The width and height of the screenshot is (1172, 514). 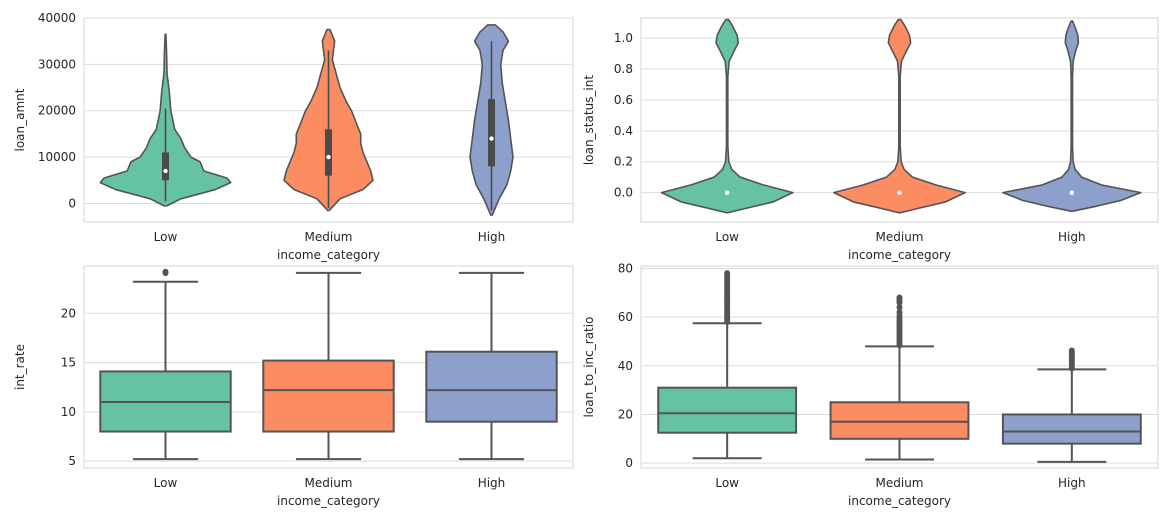 I want to click on y-axis-label: loan_amnt, so click(x=20, y=119).